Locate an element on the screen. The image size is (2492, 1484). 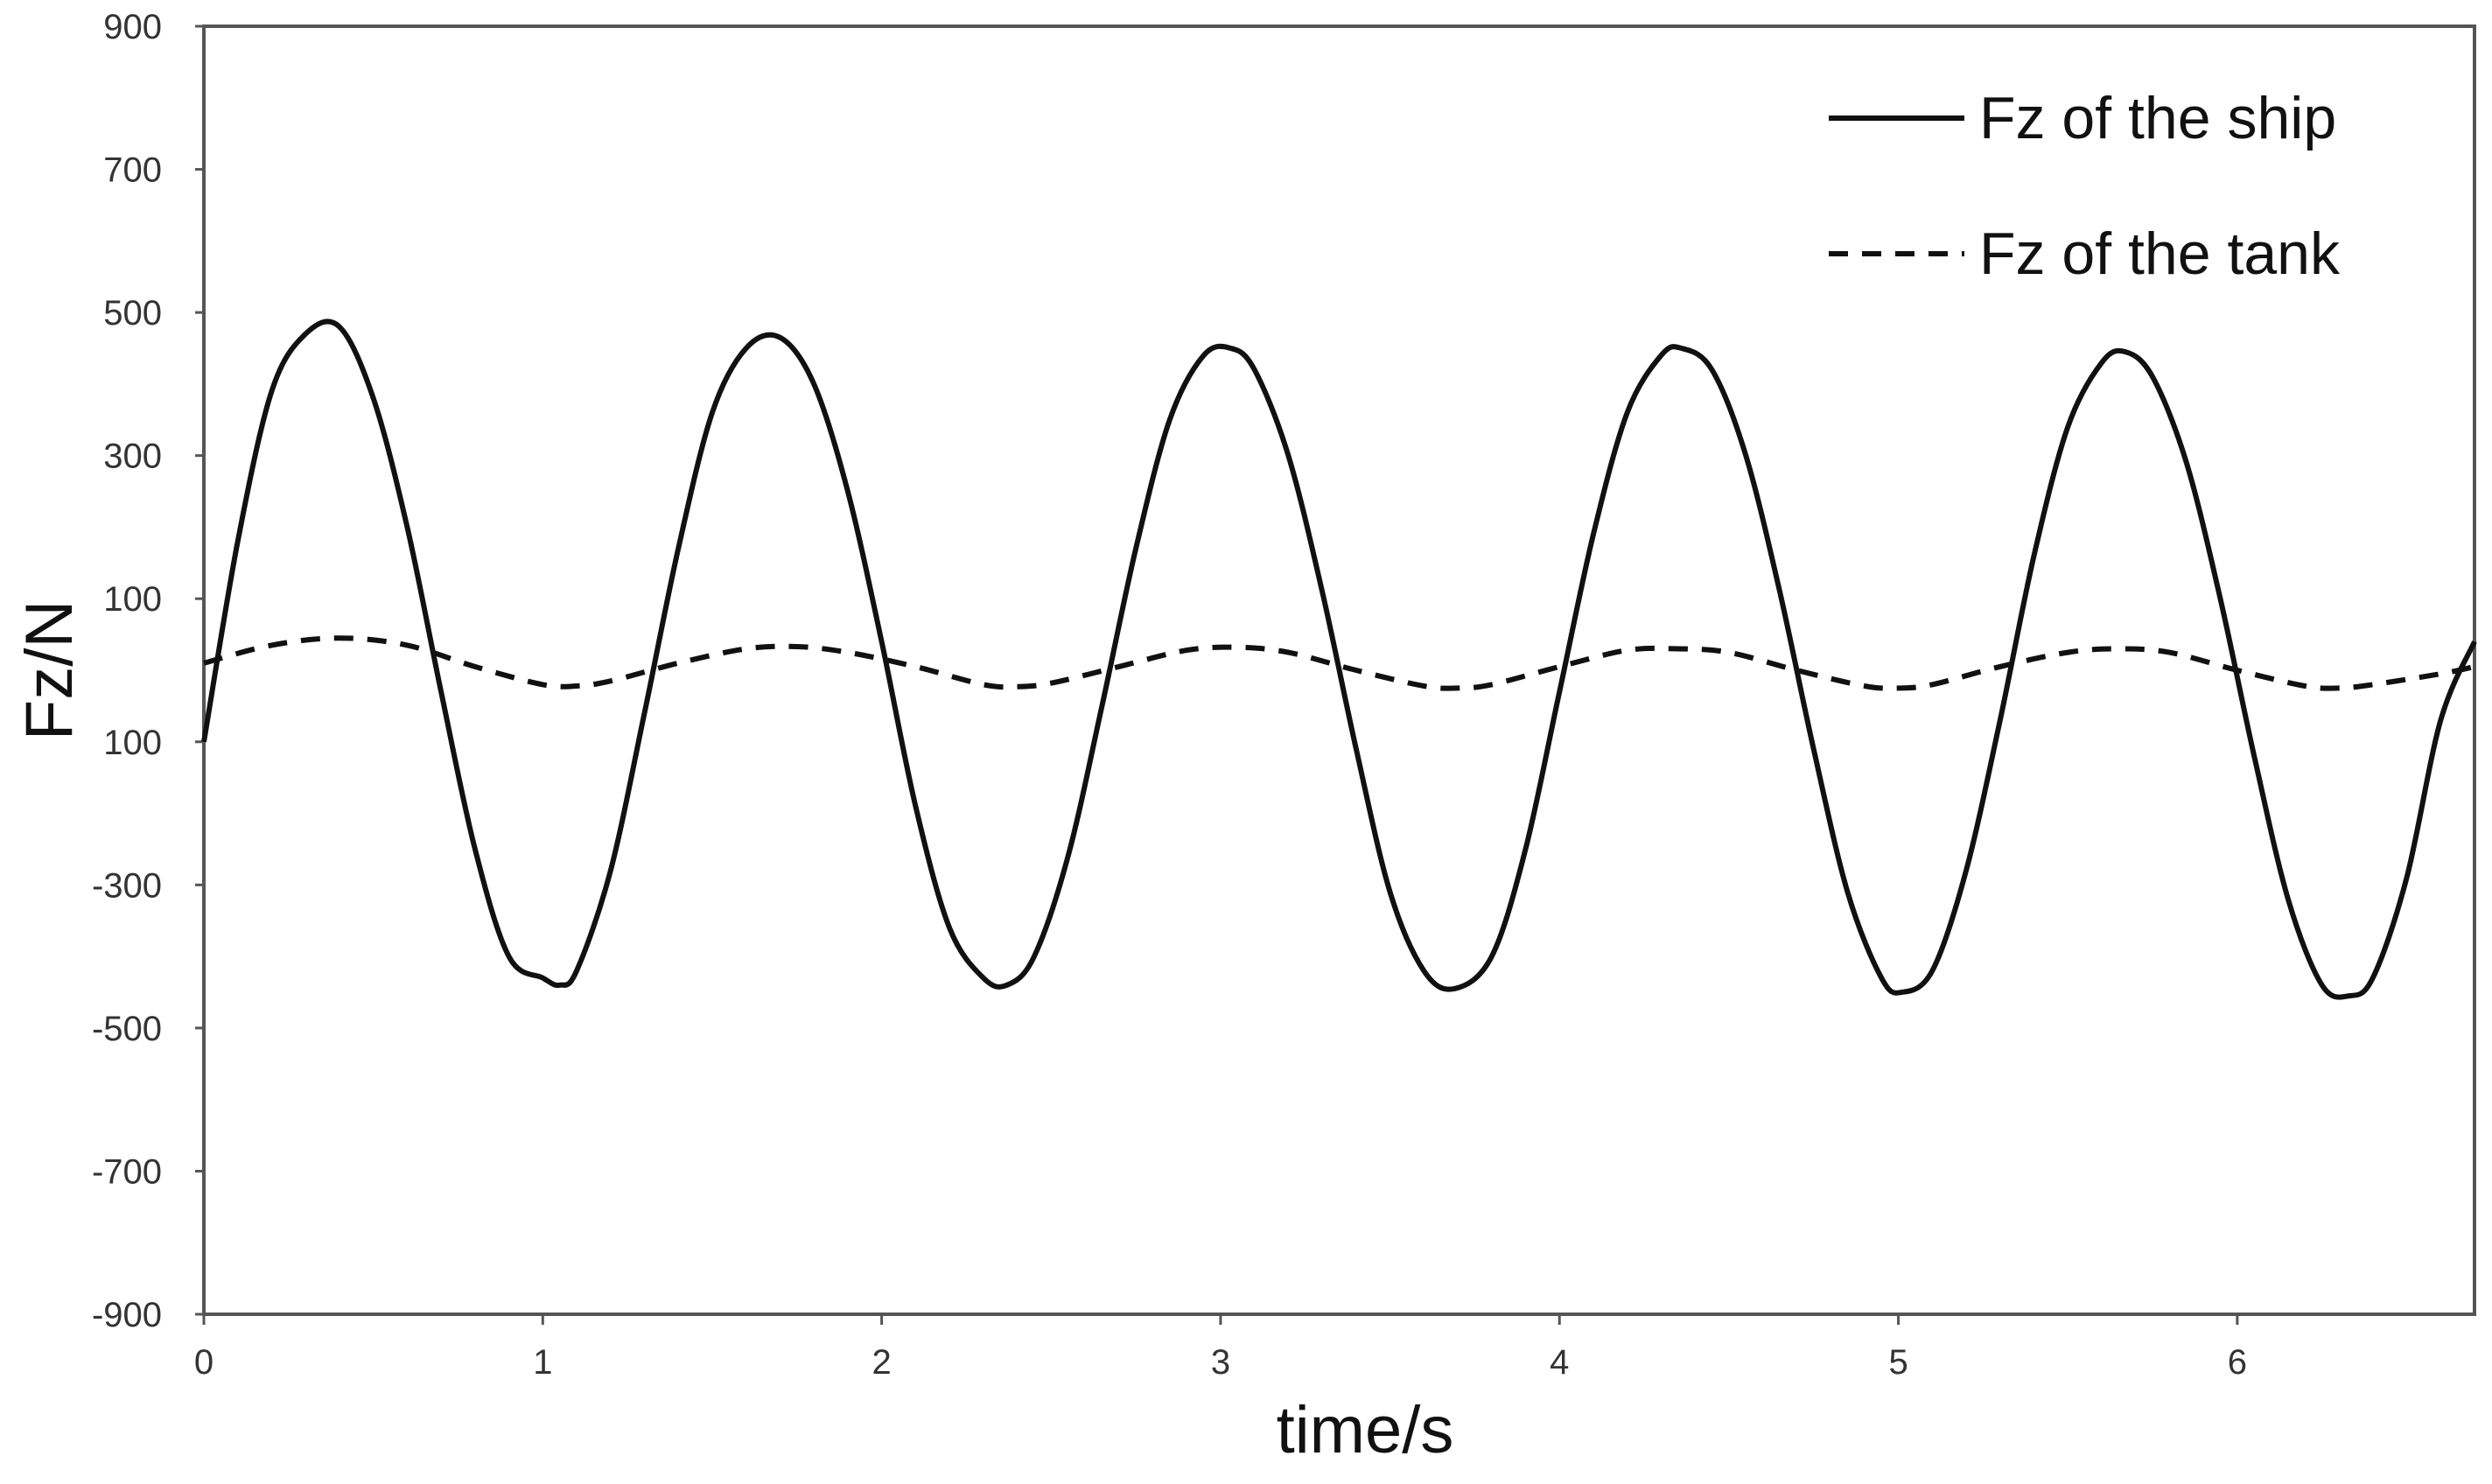
y-tick-label: -700 is located at coordinates (127, 1171).